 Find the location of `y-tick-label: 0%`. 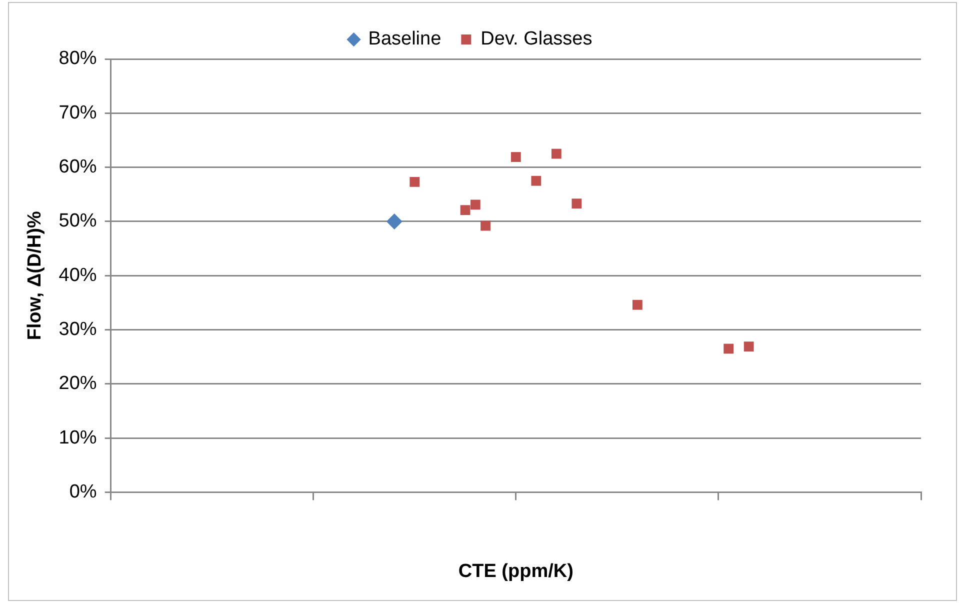

y-tick-label: 0% is located at coordinates (83, 491).